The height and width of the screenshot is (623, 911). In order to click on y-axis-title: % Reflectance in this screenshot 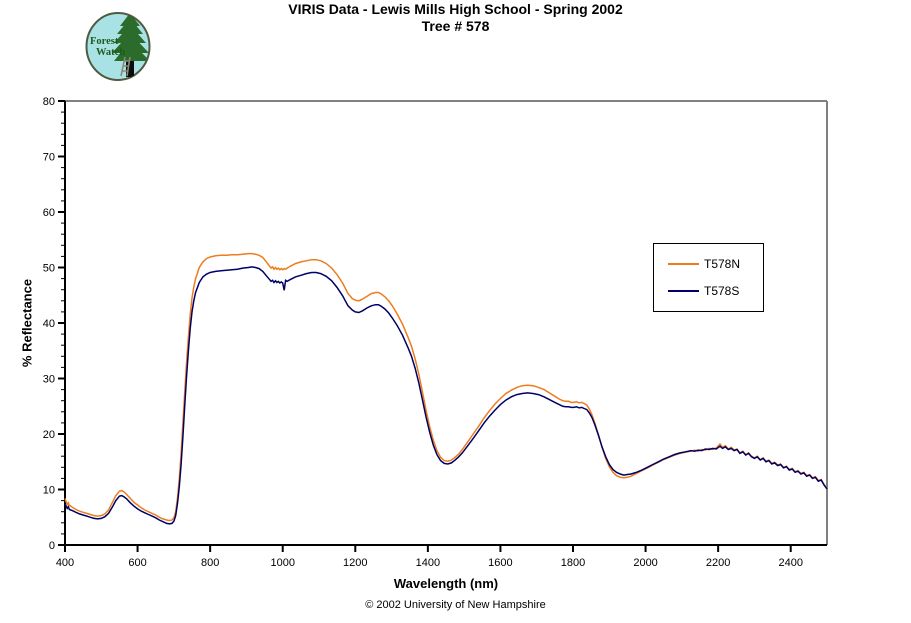, I will do `click(27, 323)`.